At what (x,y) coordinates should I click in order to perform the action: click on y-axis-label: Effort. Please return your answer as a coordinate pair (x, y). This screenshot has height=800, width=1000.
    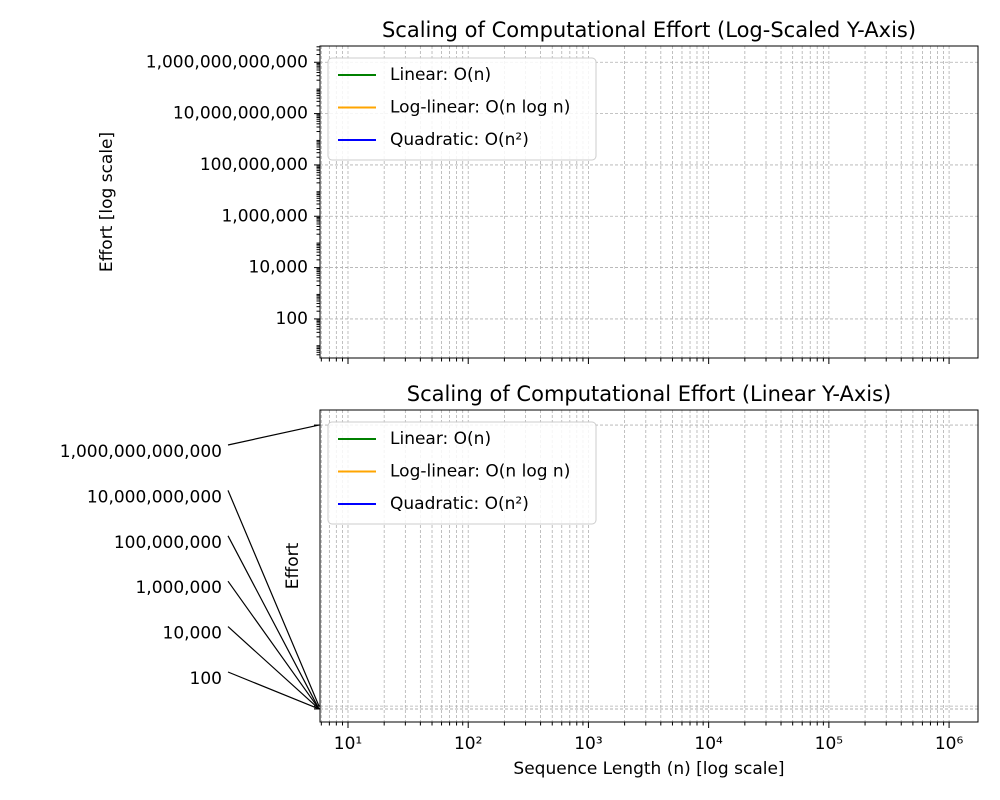
    Looking at the image, I should click on (293, 565).